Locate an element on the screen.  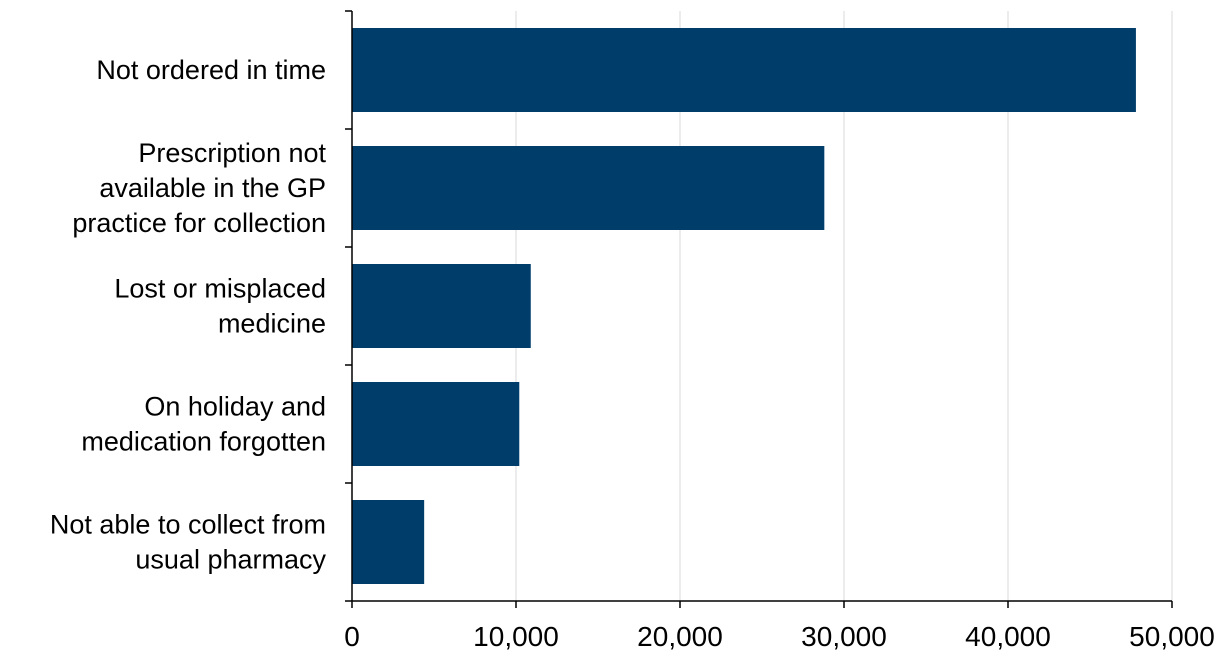
x-tick-label: 40,000 is located at coordinates (1008, 636).